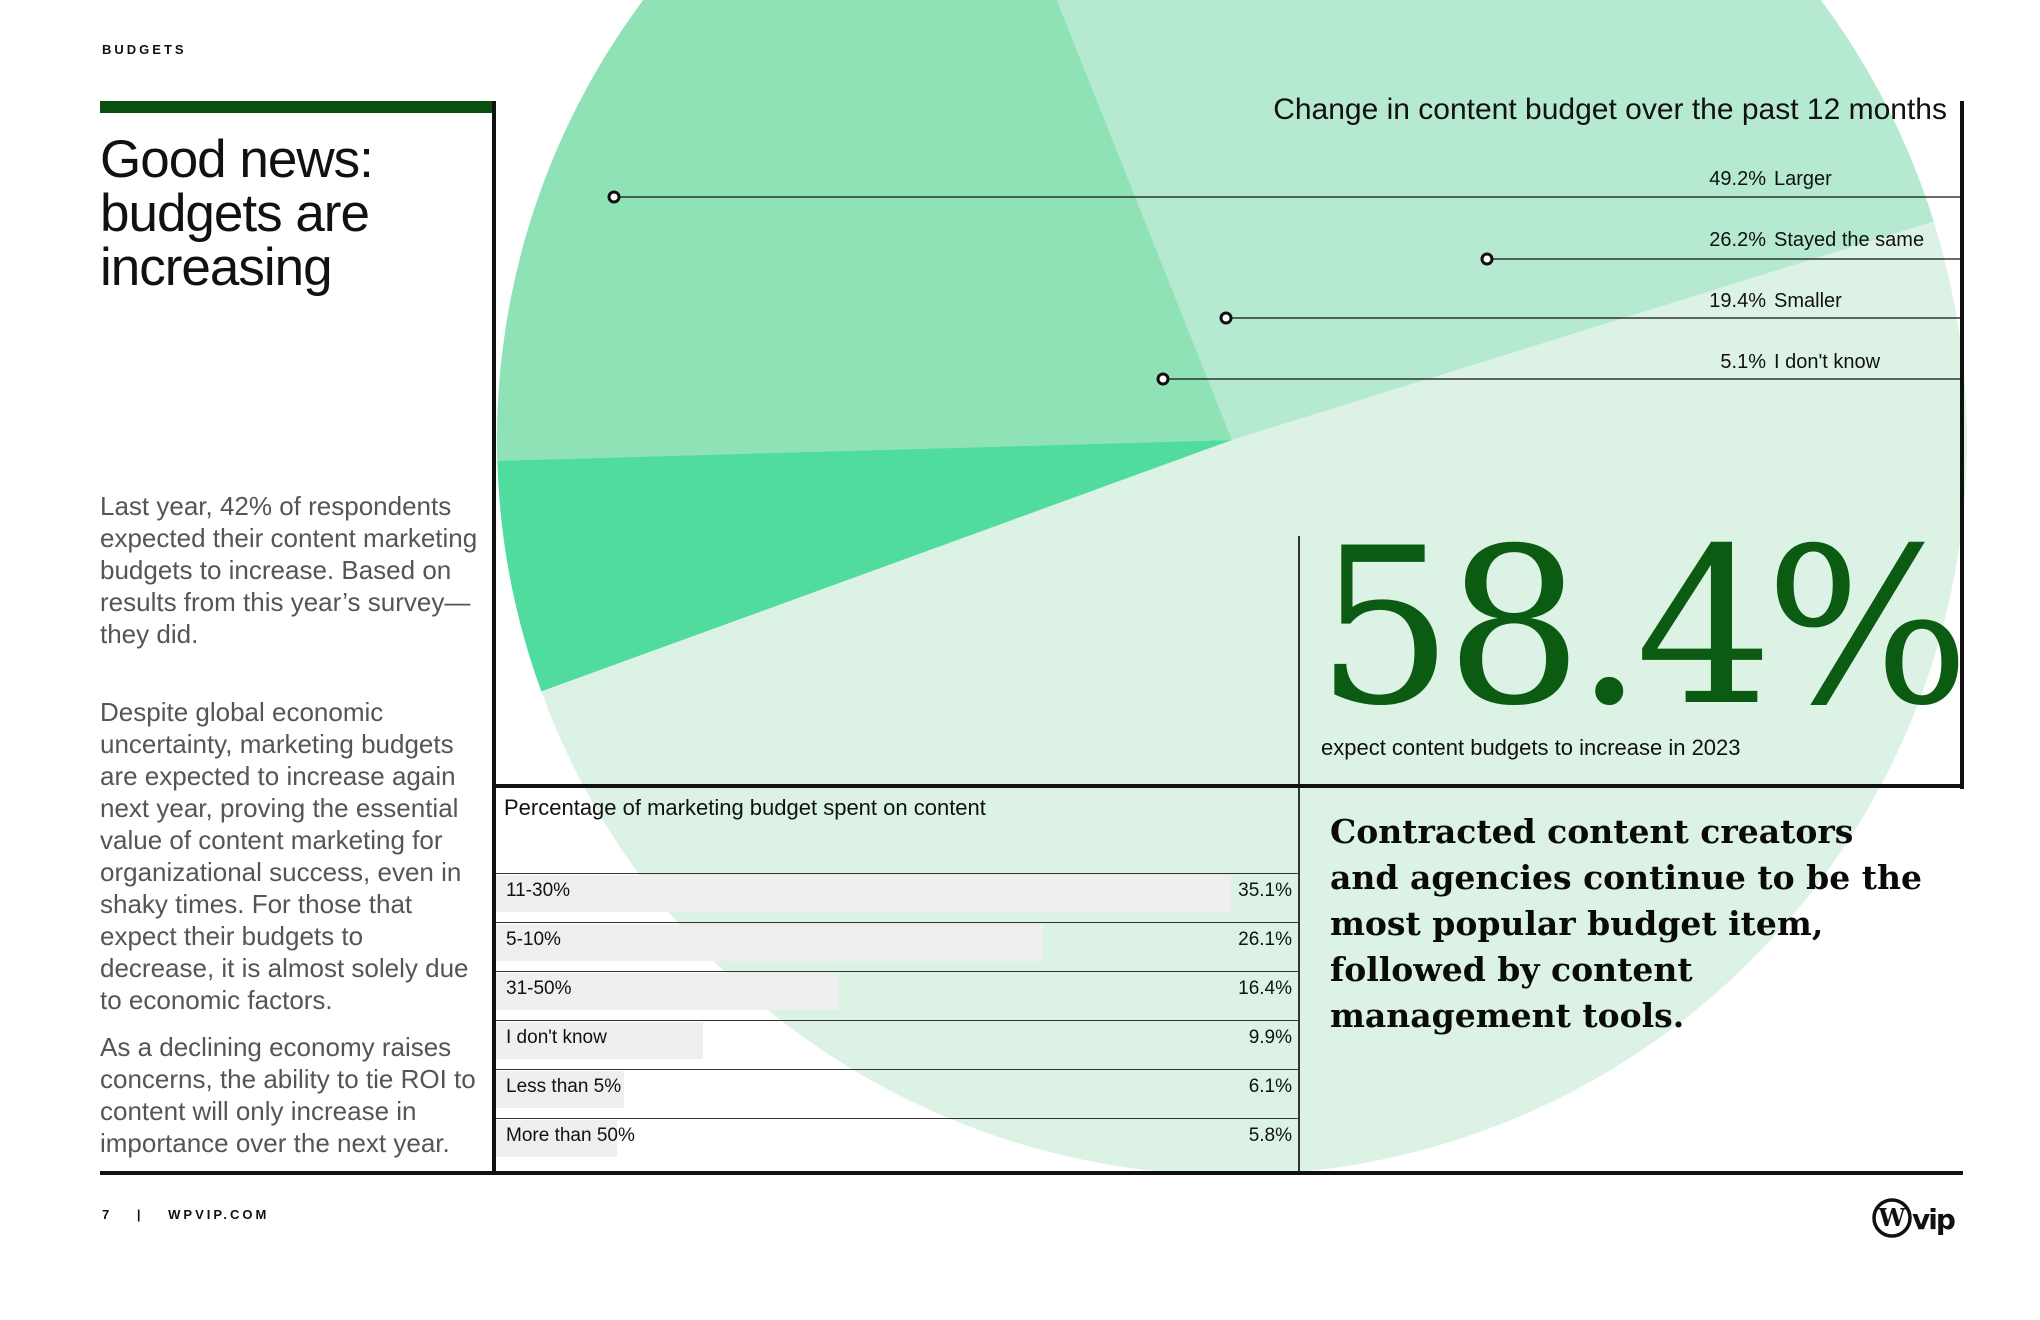  What do you see at coordinates (556, 1037) in the screenshot?
I see `bar-label: I don't know` at bounding box center [556, 1037].